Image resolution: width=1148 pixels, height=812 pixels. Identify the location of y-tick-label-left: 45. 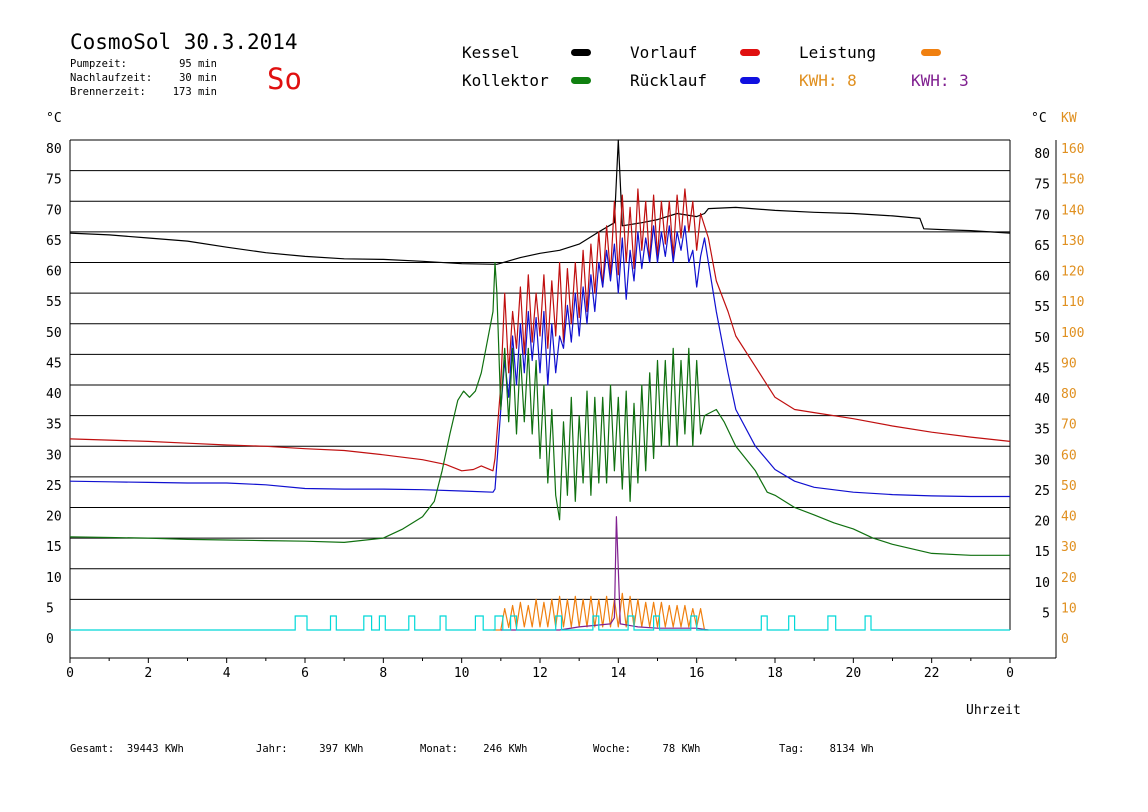
(54, 363).